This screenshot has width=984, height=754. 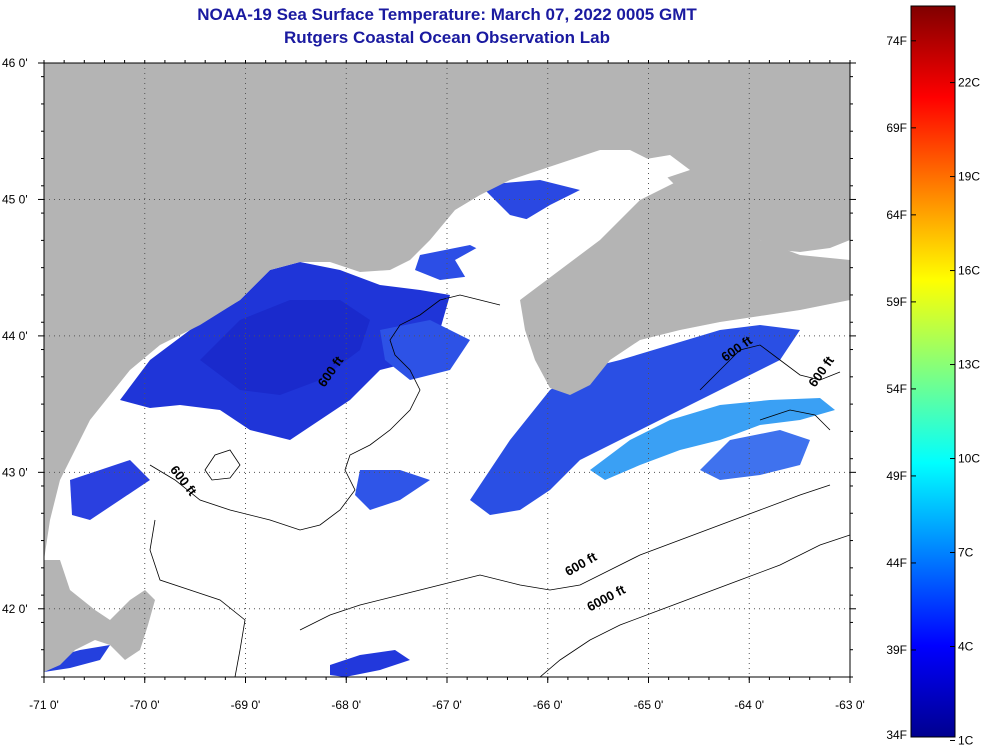 I want to click on sst-patch-scotian-shelf-east, so click(x=755, y=455).